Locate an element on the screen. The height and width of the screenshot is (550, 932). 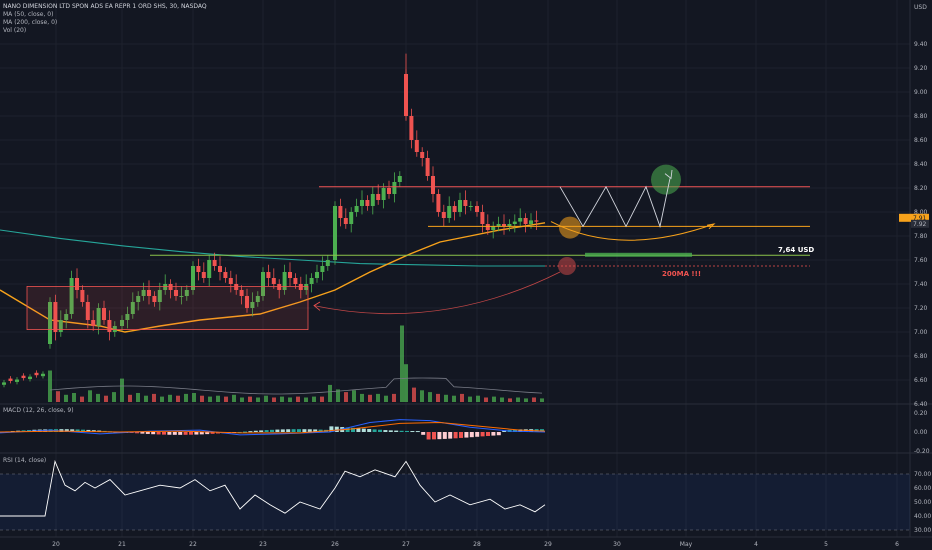
volume-legend: Vol (20) is located at coordinates (15, 30).